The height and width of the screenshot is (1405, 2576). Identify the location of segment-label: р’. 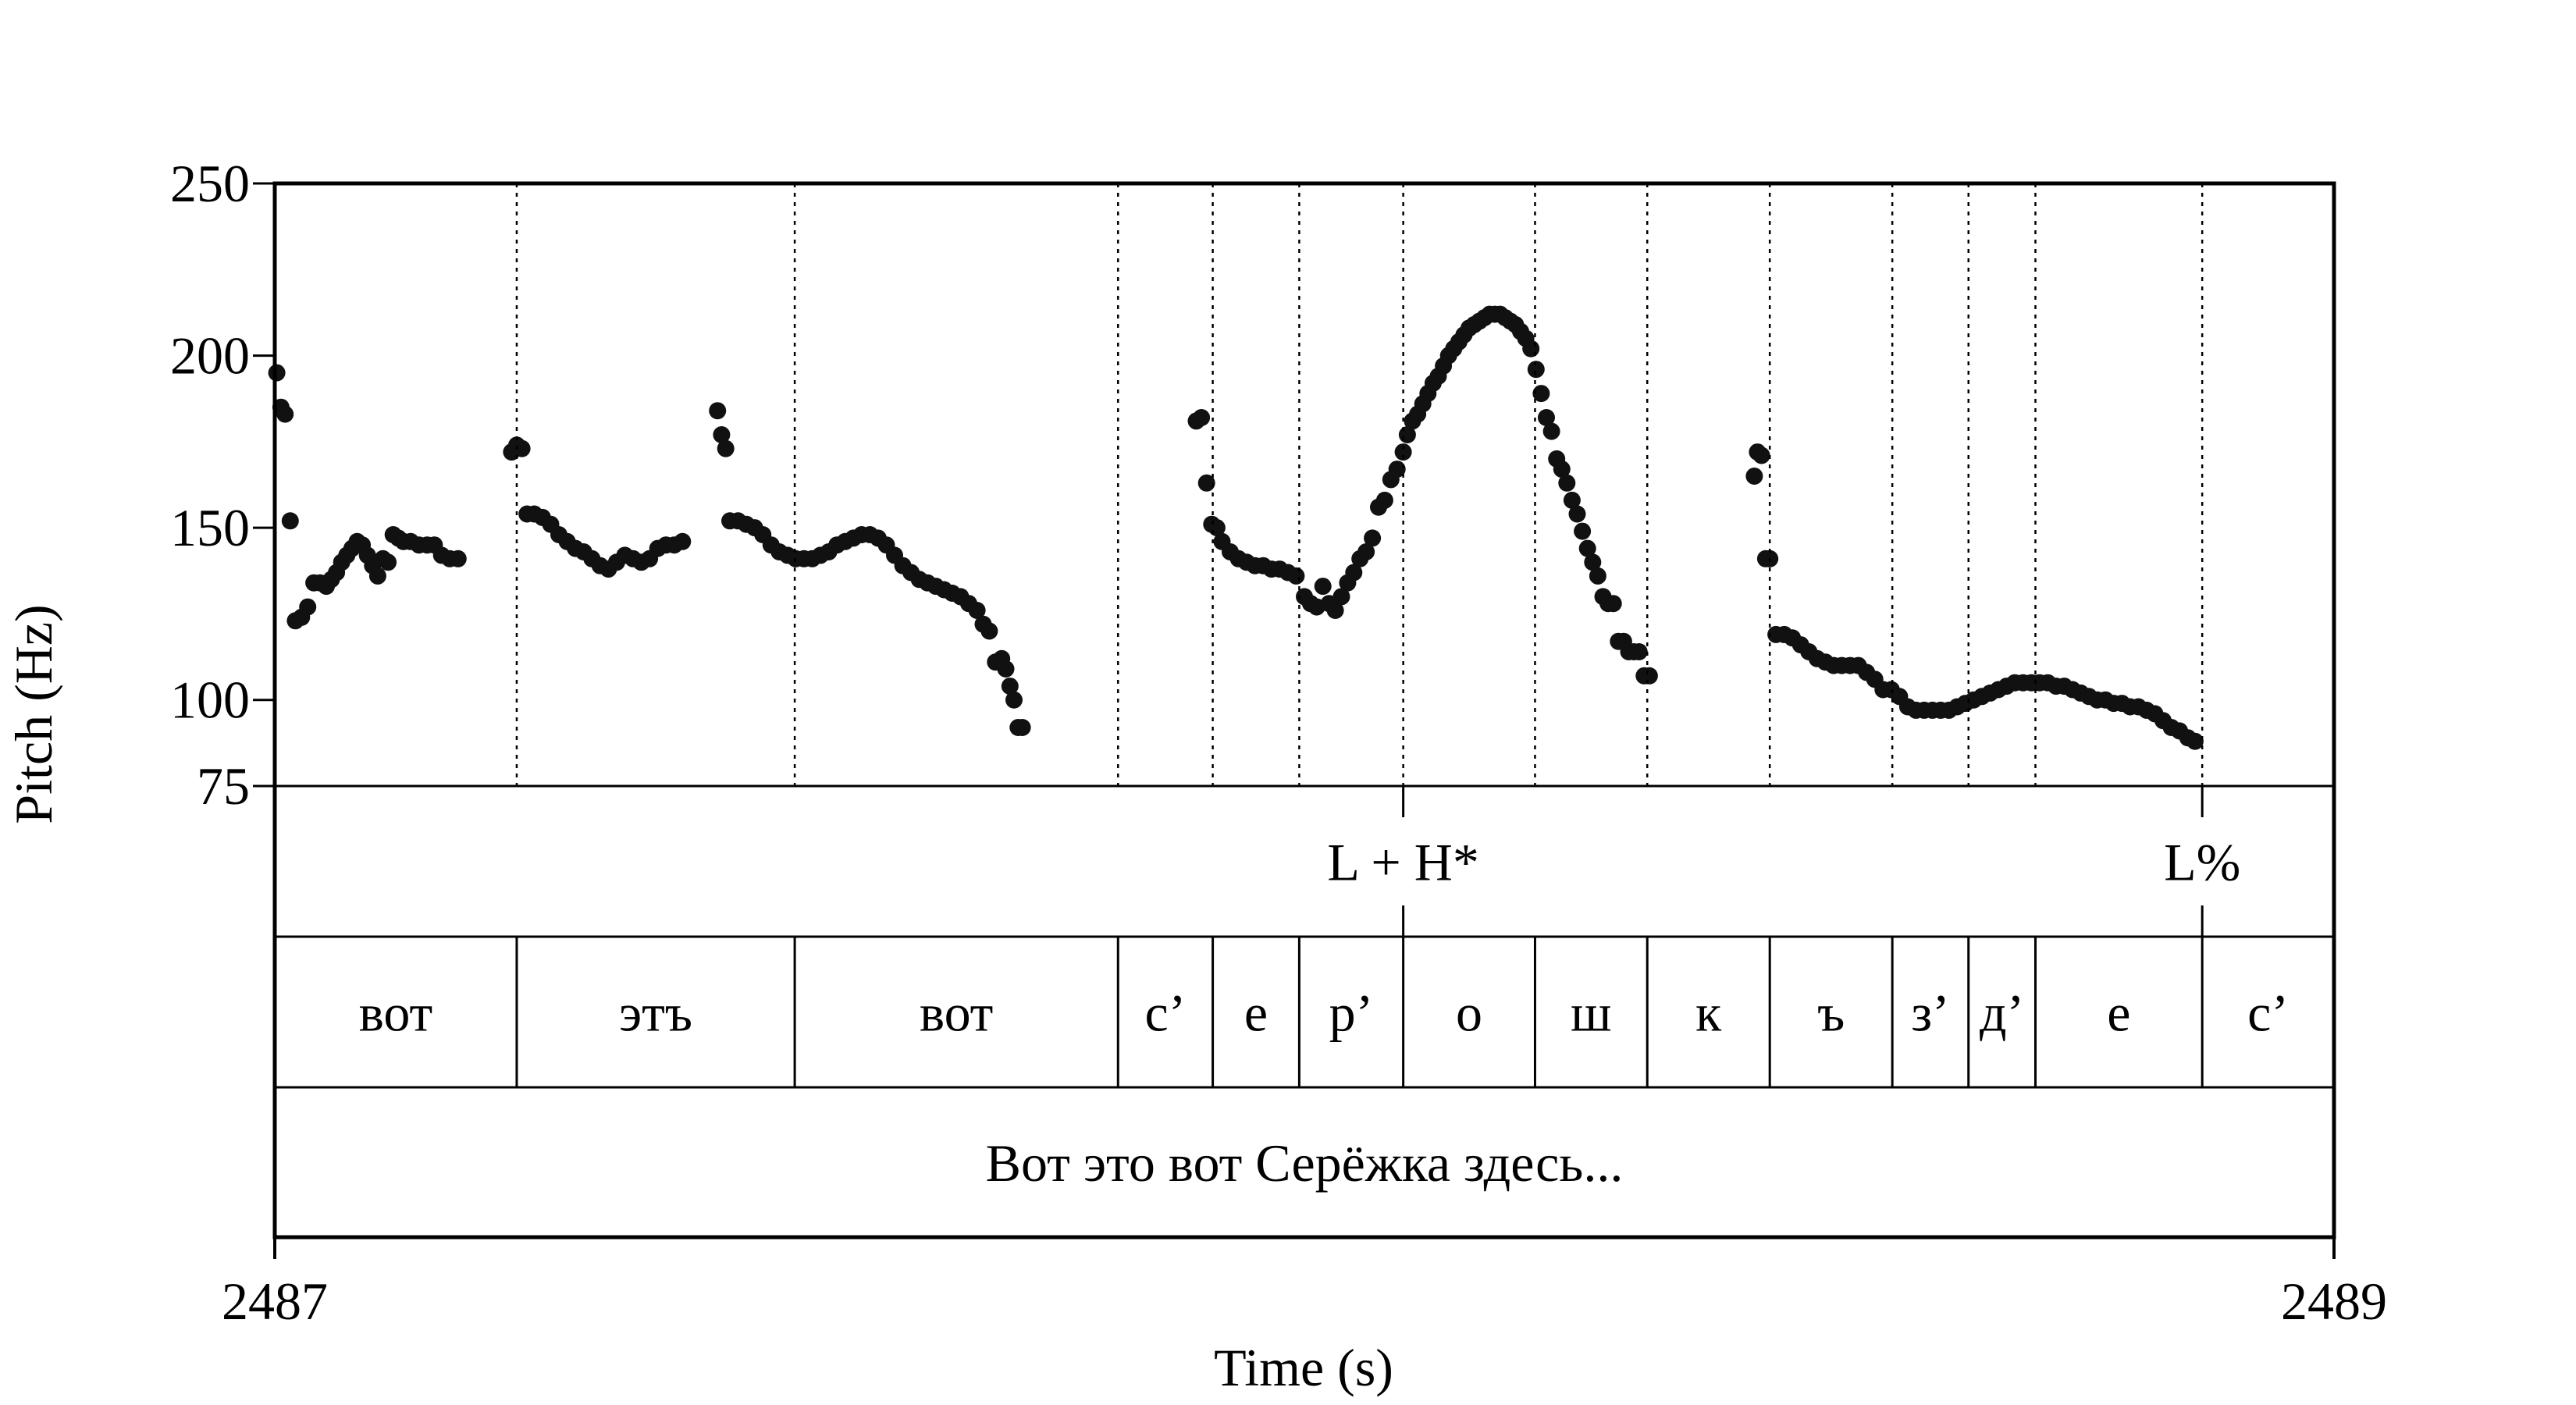
(1351, 1014).